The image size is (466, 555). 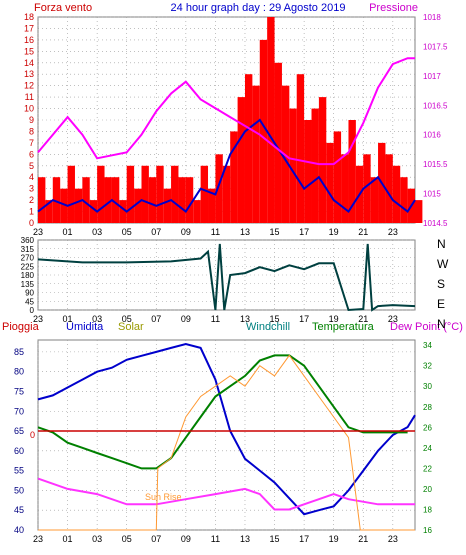 What do you see at coordinates (258, 8) in the screenshot?
I see `top-center-title: 24 hour graph day : 29 Agosto 2019` at bounding box center [258, 8].